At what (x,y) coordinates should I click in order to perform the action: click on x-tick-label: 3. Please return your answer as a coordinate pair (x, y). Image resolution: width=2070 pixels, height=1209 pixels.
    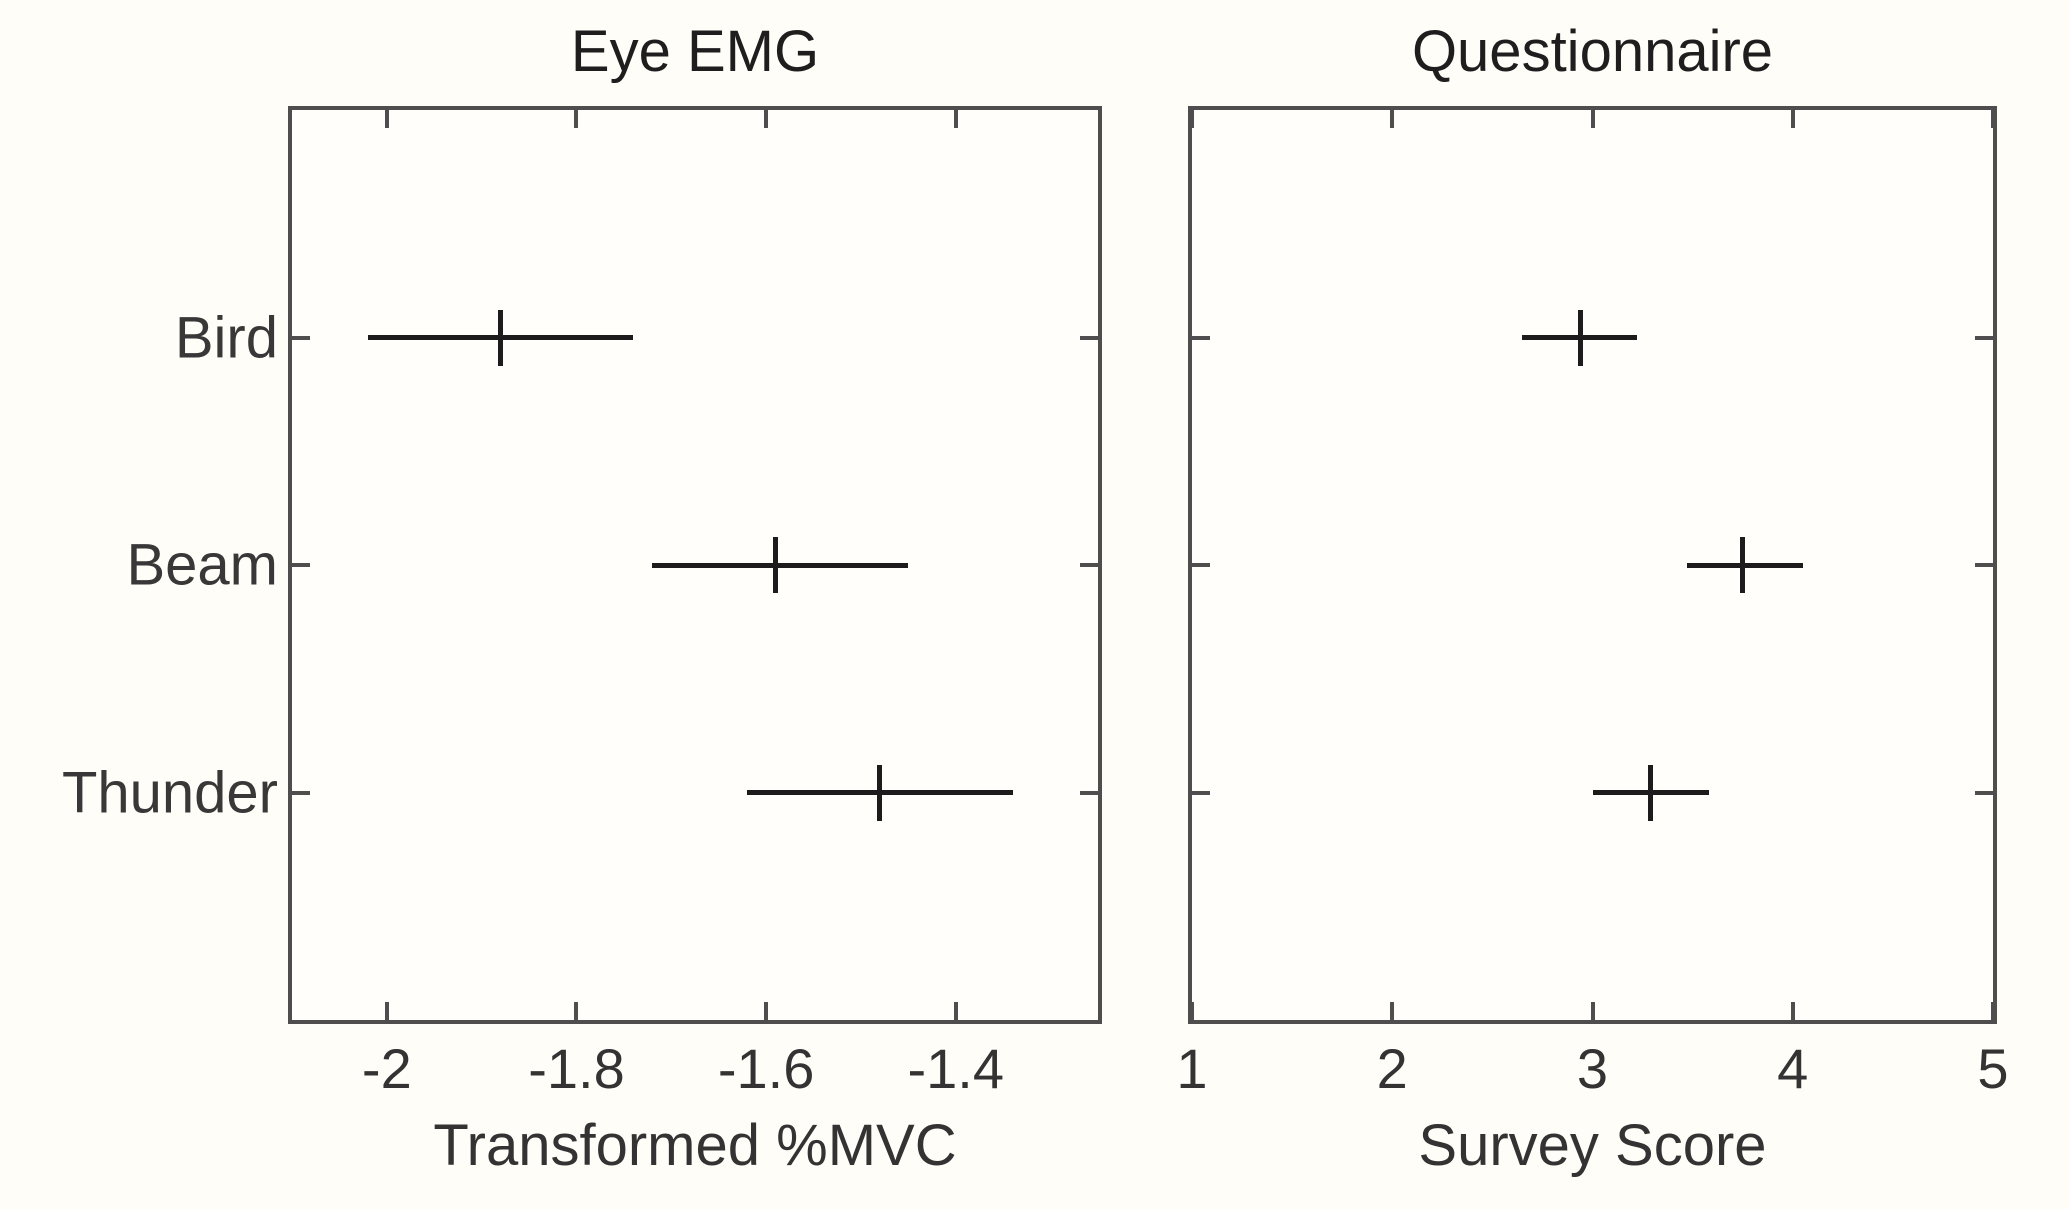
    Looking at the image, I should click on (1592, 1068).